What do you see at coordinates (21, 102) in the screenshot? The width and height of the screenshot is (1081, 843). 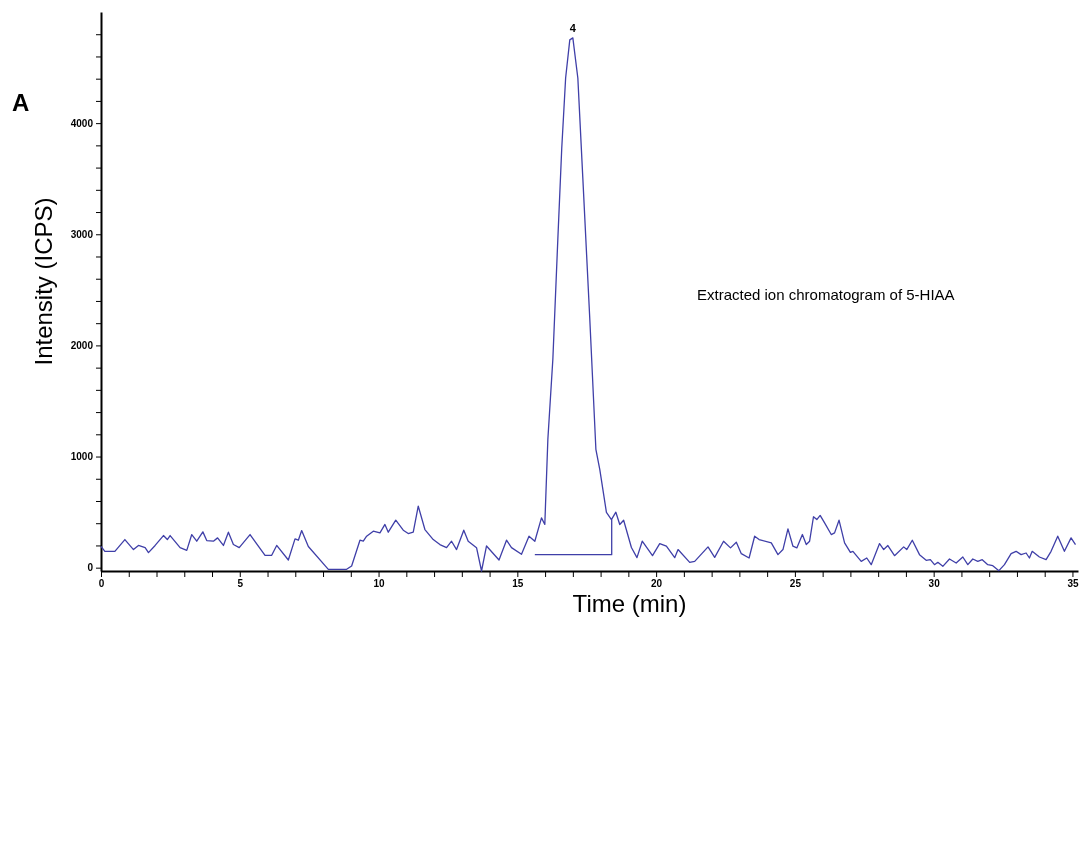 I see `text: A` at bounding box center [21, 102].